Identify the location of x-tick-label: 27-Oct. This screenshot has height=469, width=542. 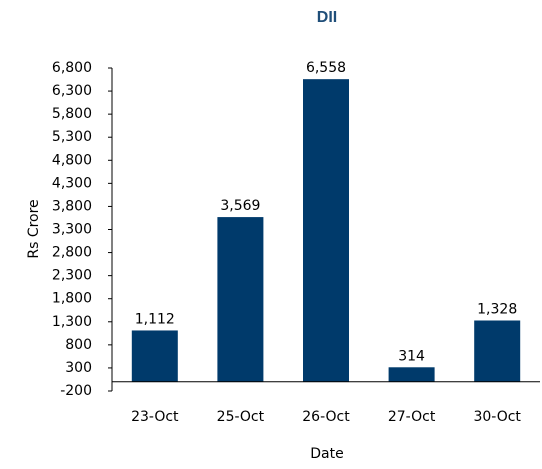
(412, 417).